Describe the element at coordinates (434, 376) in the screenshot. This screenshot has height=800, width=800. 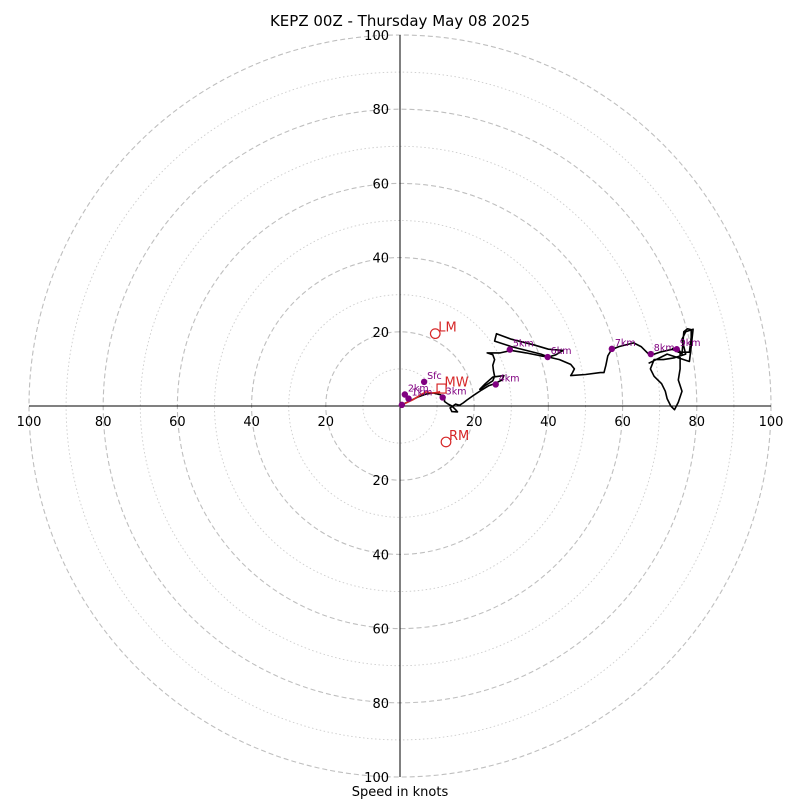
I see `height-label: Sfc` at that location.